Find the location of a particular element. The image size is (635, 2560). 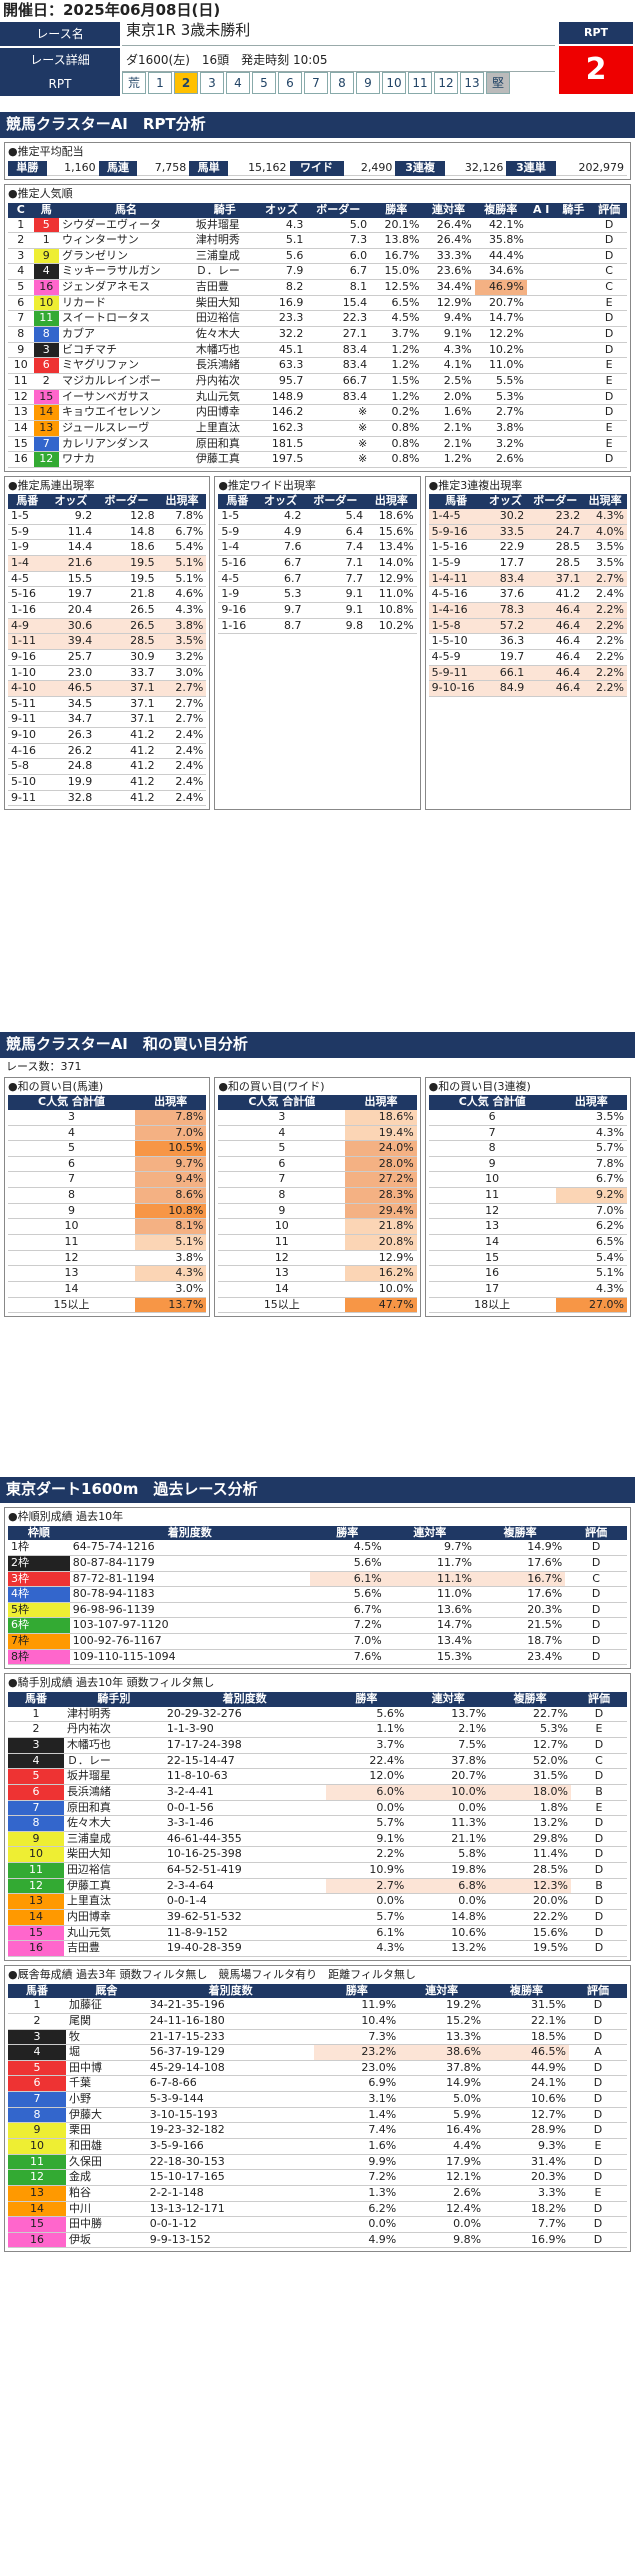

table-row: 3 木幡巧也 17-17-24-398 3.7% 7.5% 12.7% D is located at coordinates (317, 1745).